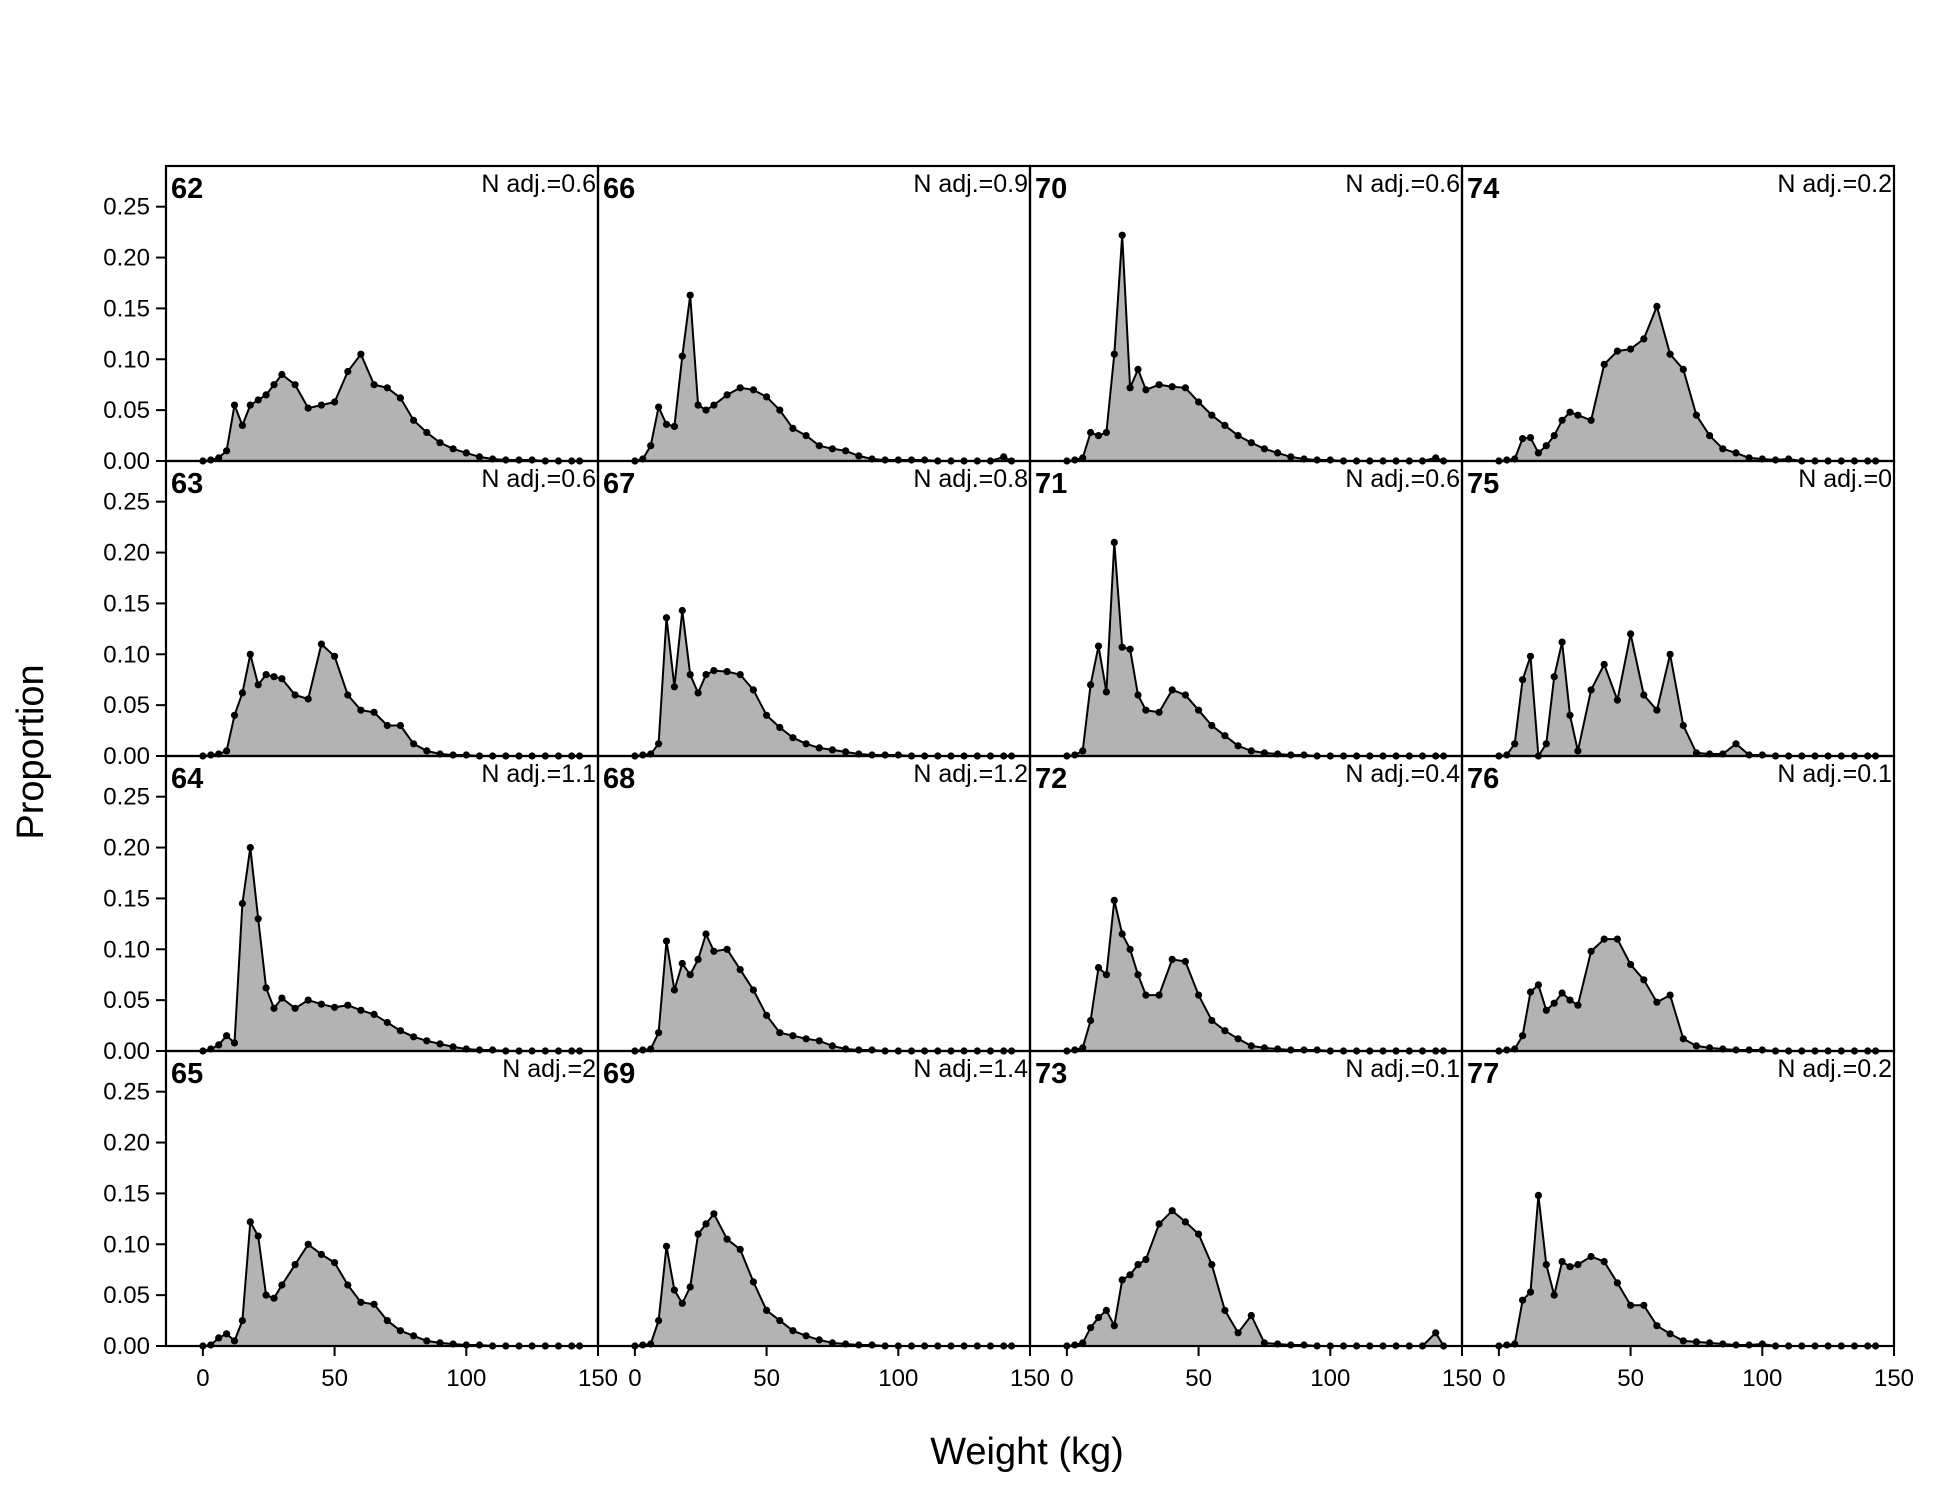 The image size is (1950, 1505). What do you see at coordinates (1678, 1198) in the screenshot?
I see `panel-77-frame` at bounding box center [1678, 1198].